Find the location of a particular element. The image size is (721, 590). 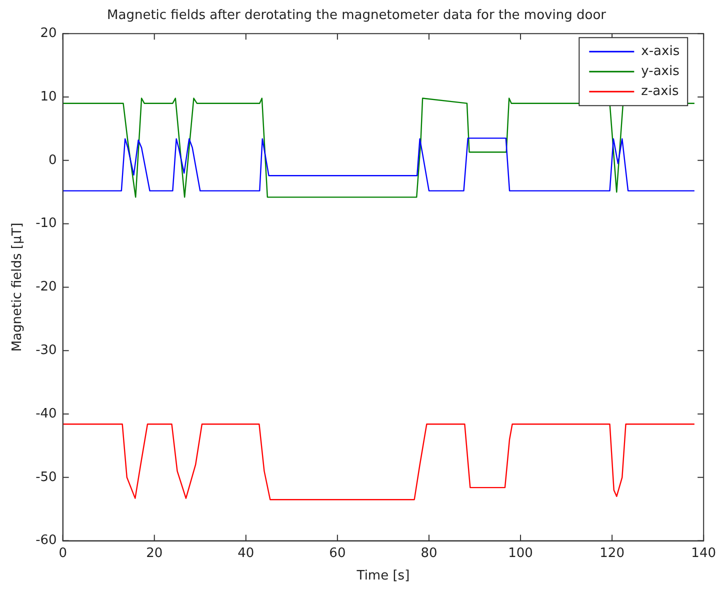

y-tick-label: -50 is located at coordinates (46, 477).